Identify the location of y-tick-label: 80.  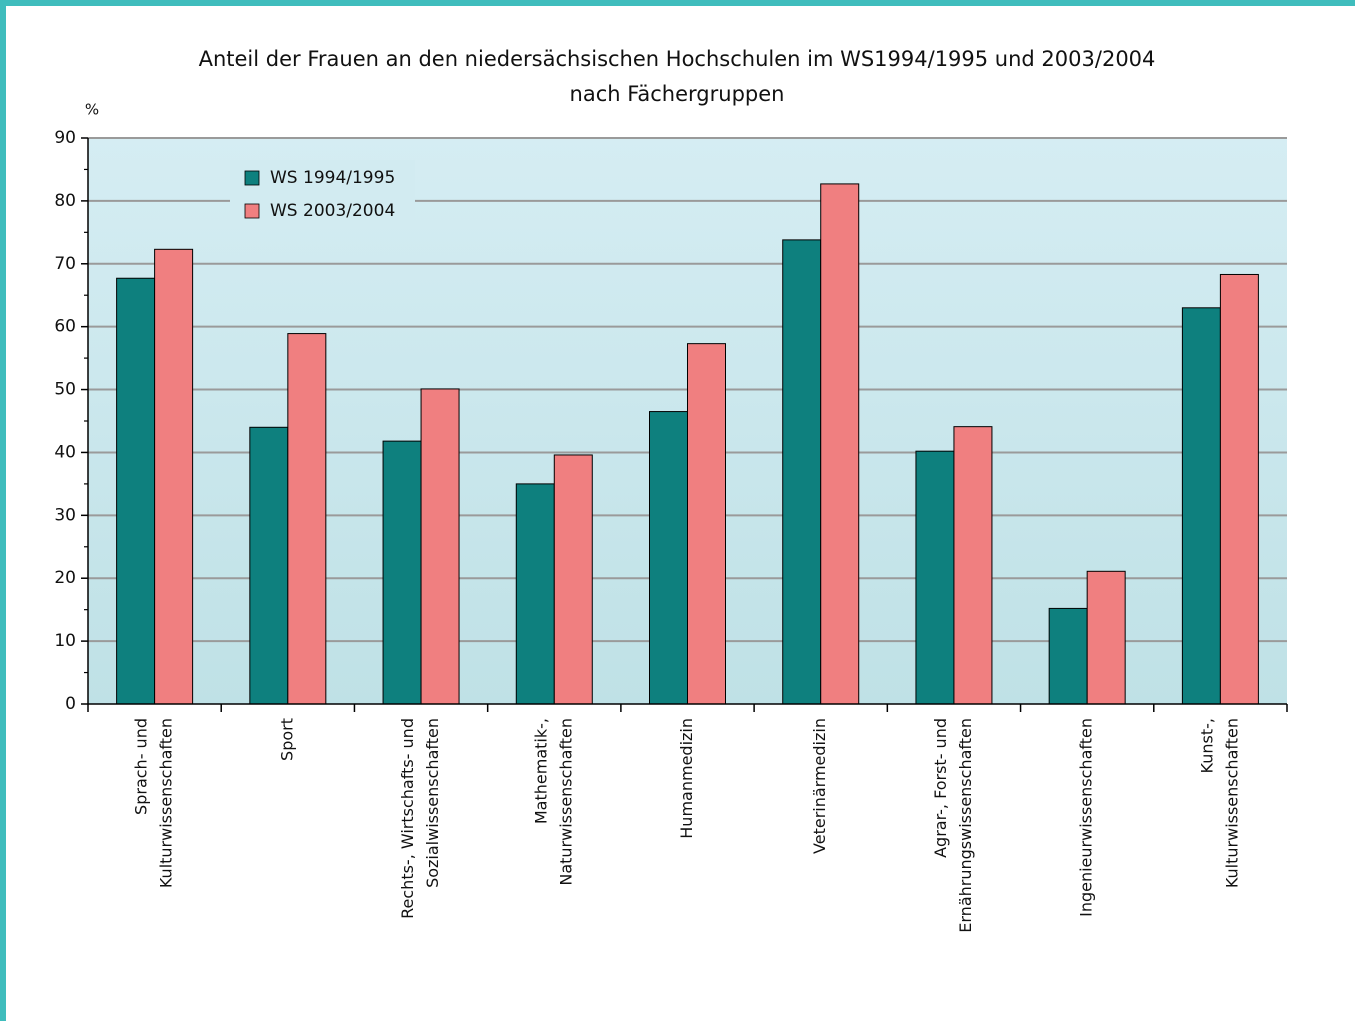
(65, 201).